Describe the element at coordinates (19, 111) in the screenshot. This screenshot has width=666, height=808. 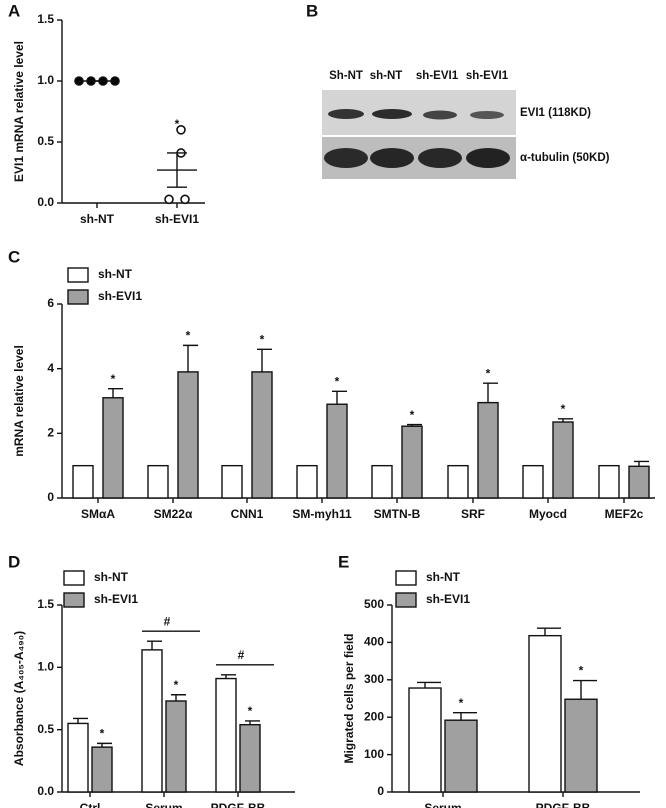
I see `y-axis-label: EVI1 mRNA relative level` at that location.